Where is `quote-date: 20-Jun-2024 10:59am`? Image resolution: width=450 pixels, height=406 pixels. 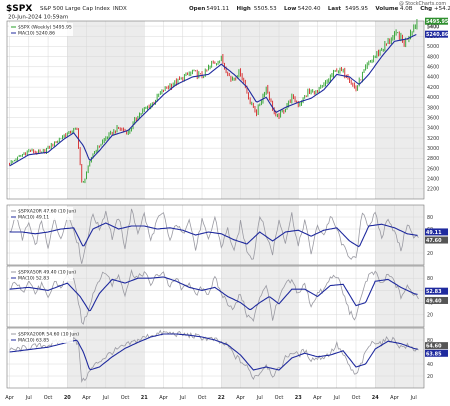 quote-date: 20-Jun-2024 10:59am is located at coordinates (38, 18).